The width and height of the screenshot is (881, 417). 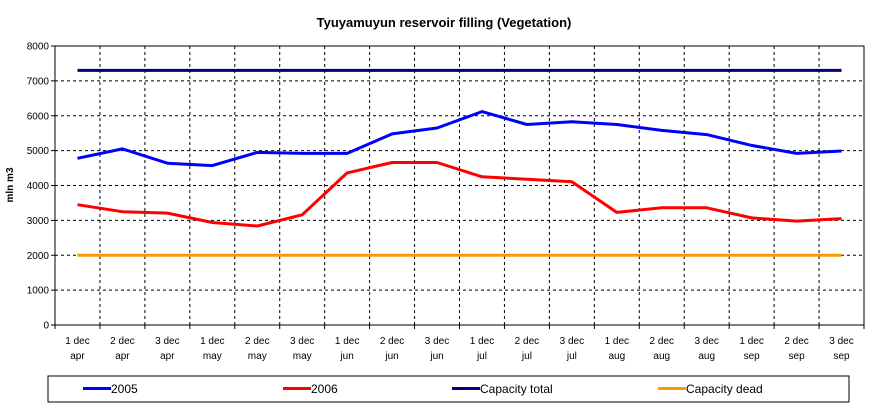 I want to click on legend-label-2006: 2006, so click(x=324, y=389).